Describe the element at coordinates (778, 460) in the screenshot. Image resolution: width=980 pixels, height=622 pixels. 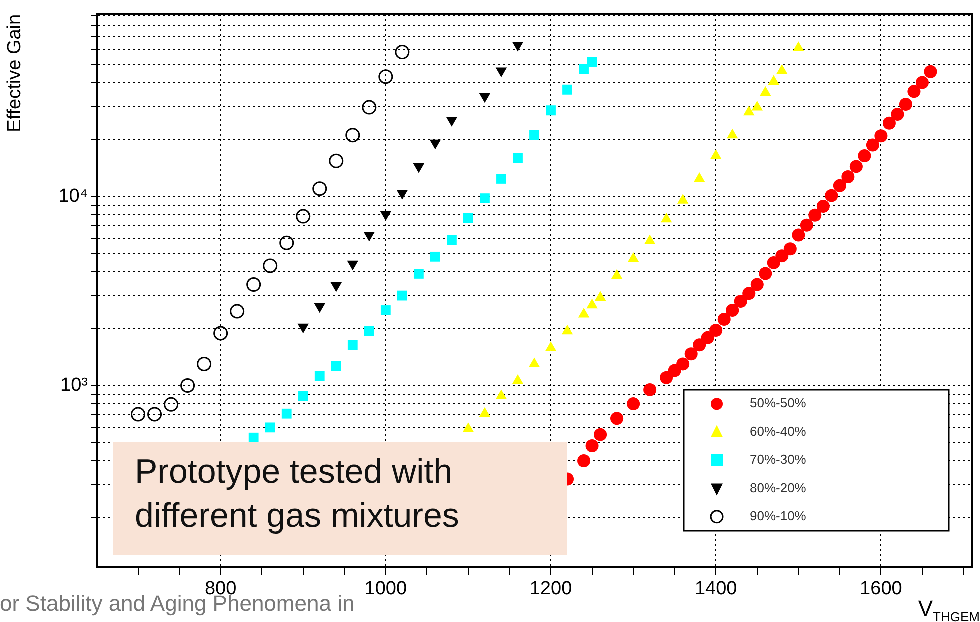
I see `legend-label: 70%-30%` at that location.